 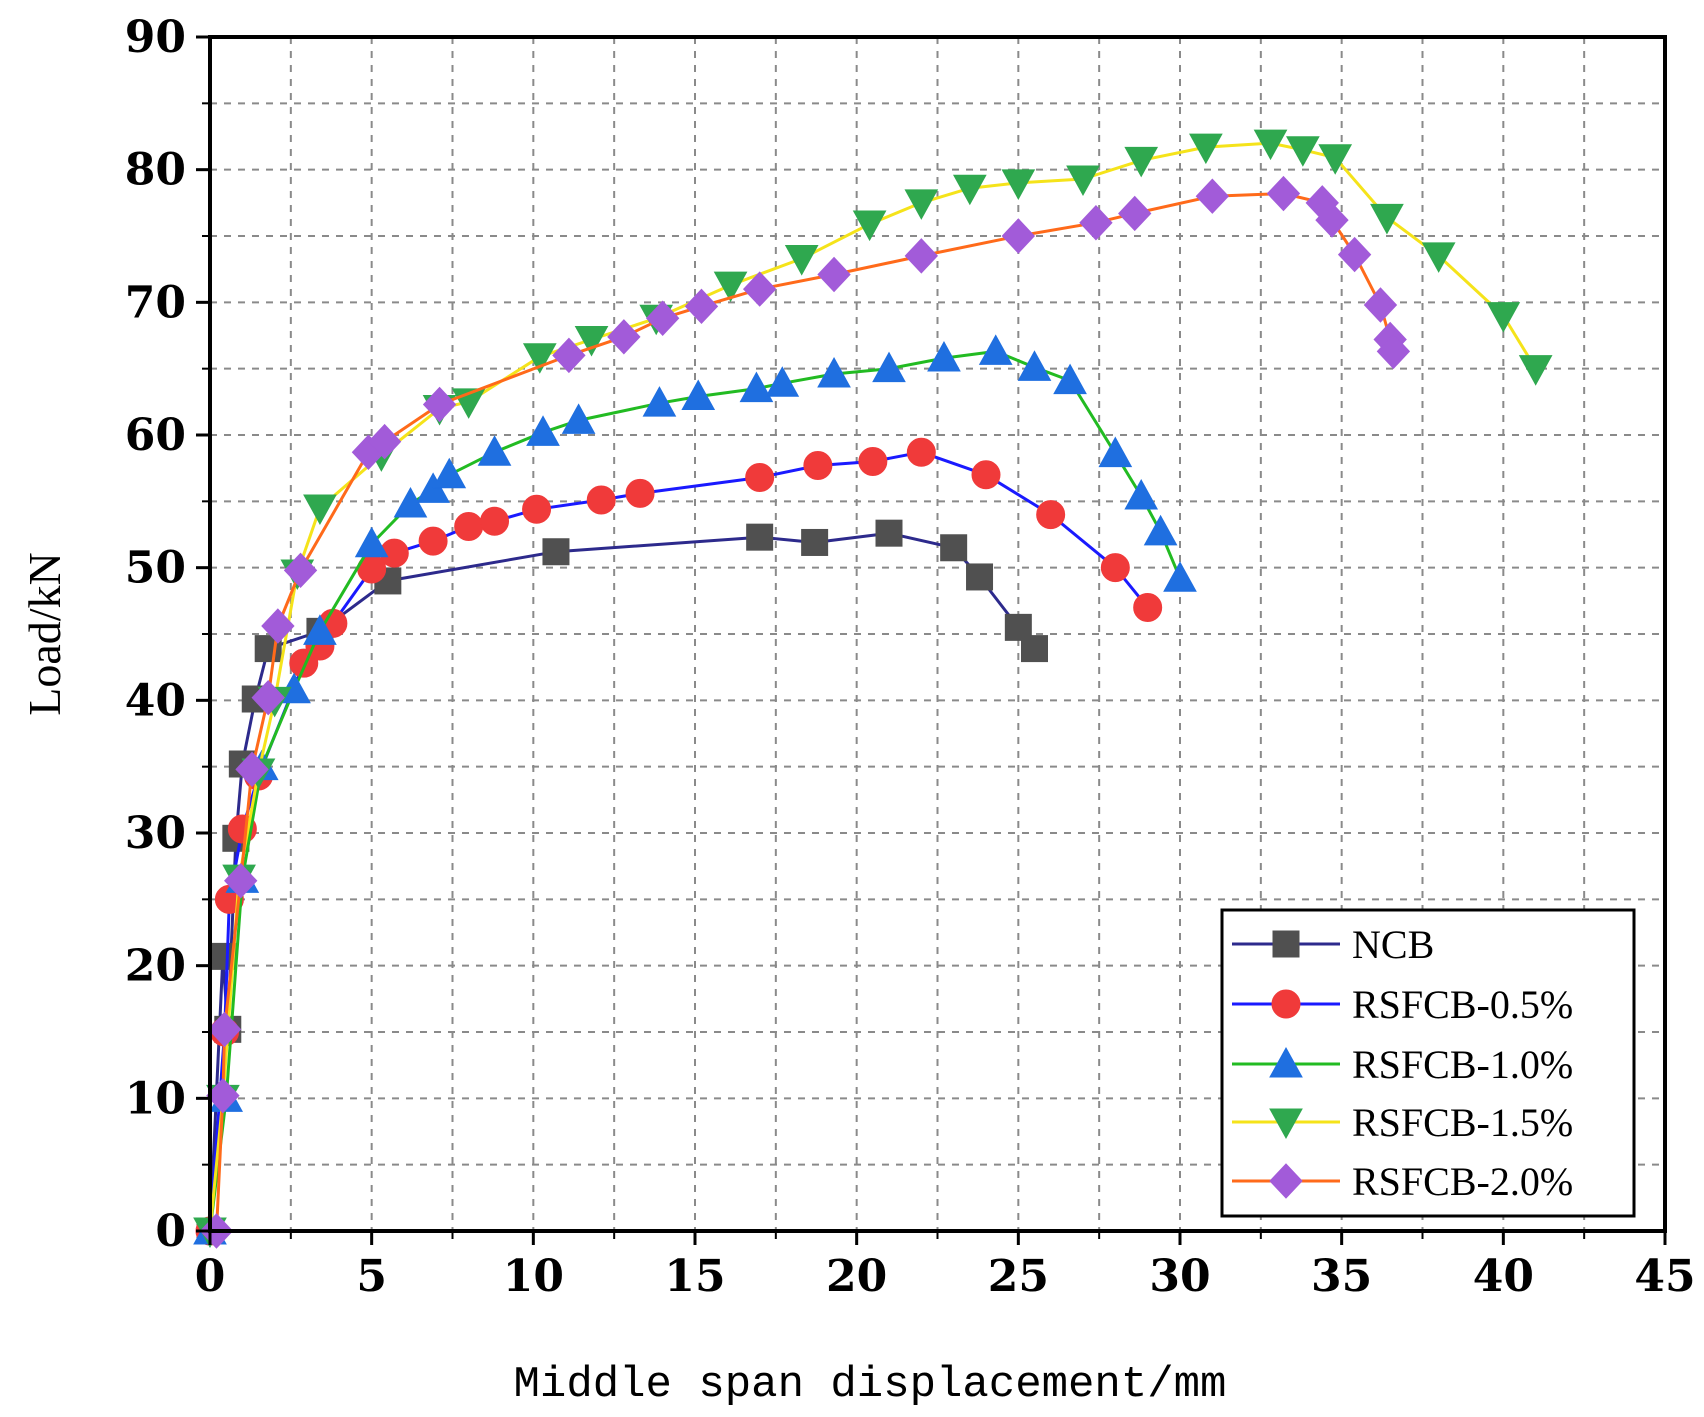 What do you see at coordinates (1341, 1276) in the screenshot?
I see `x-tick-label: 35` at bounding box center [1341, 1276].